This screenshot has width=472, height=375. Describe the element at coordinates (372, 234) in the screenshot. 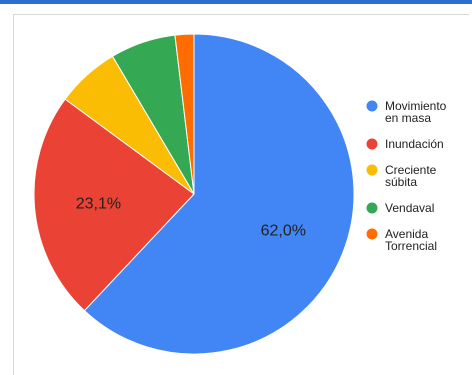

I see `legend-swatch-avenida-torrencial` at that location.